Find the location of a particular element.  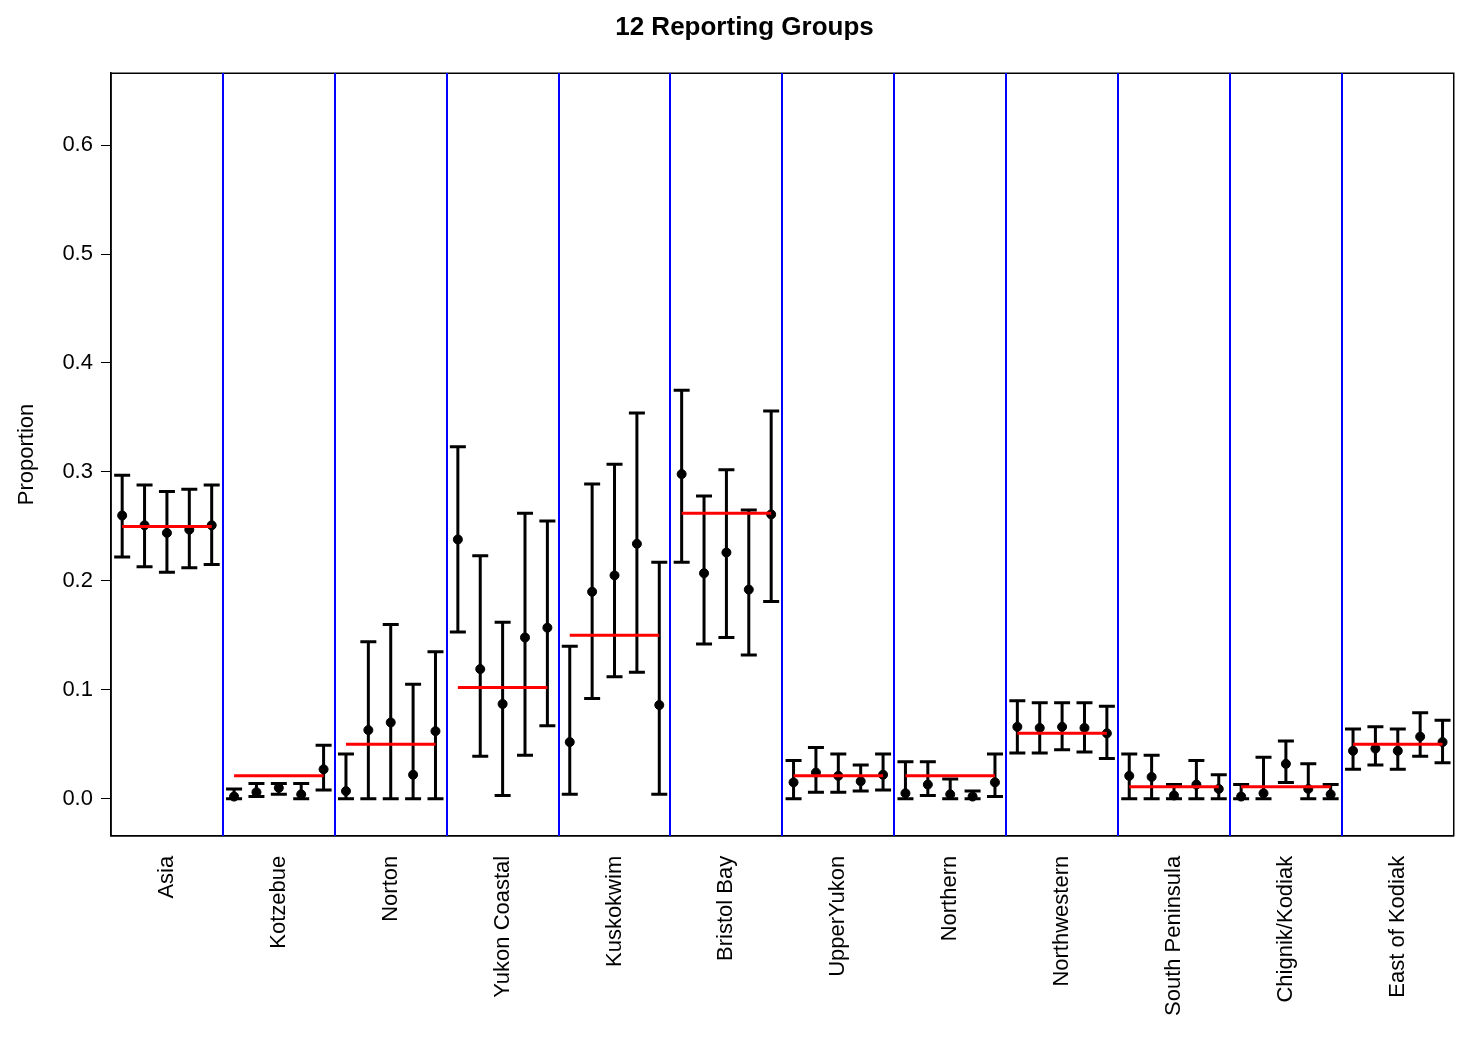

y-tick-label: 0.2 is located at coordinates (77, 579).